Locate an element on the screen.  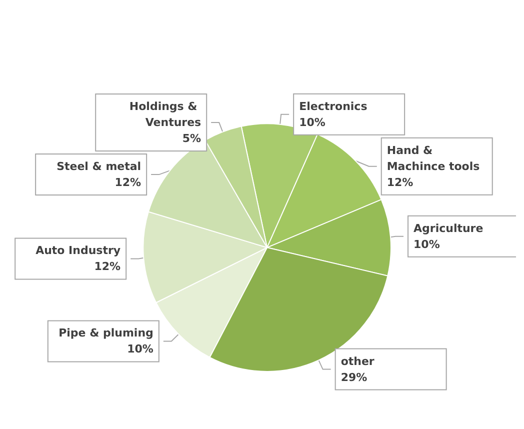
slice-label: Agriculture is located at coordinates (449, 228).